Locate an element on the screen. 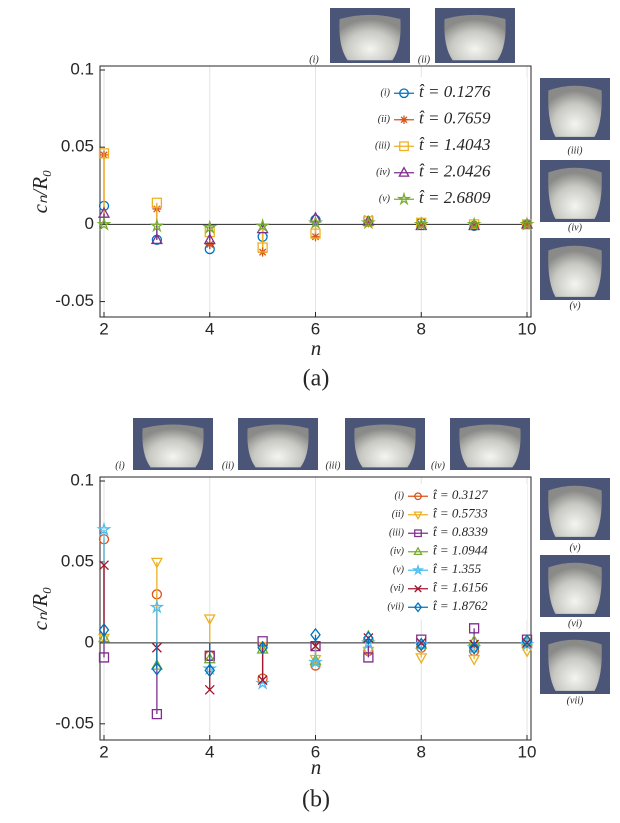 The width and height of the screenshot is (620, 823). legend-label: t̂ = 1.8762 is located at coordinates (460, 605).